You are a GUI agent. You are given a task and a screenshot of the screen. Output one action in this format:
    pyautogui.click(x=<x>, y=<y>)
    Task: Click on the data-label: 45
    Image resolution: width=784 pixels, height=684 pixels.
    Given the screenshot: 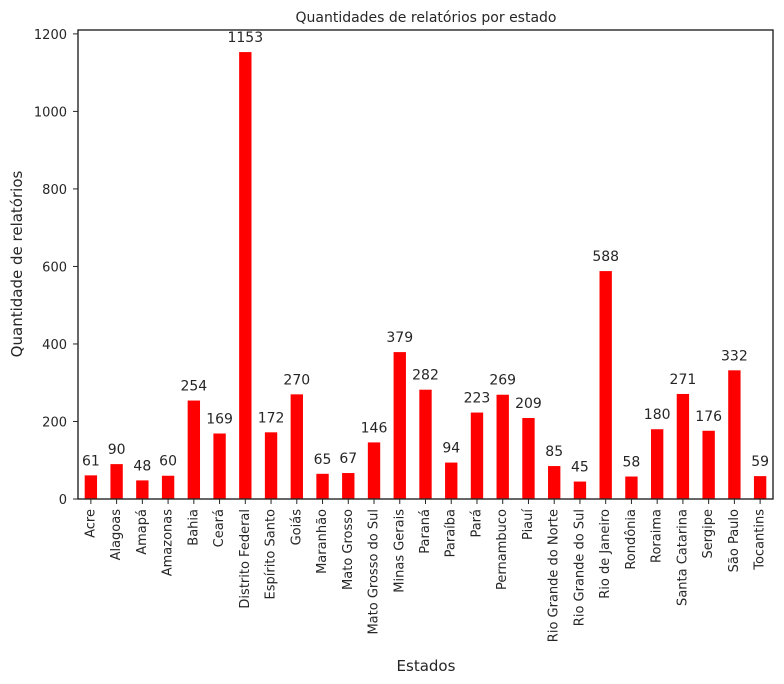 What is the action you would take?
    pyautogui.click(x=580, y=468)
    